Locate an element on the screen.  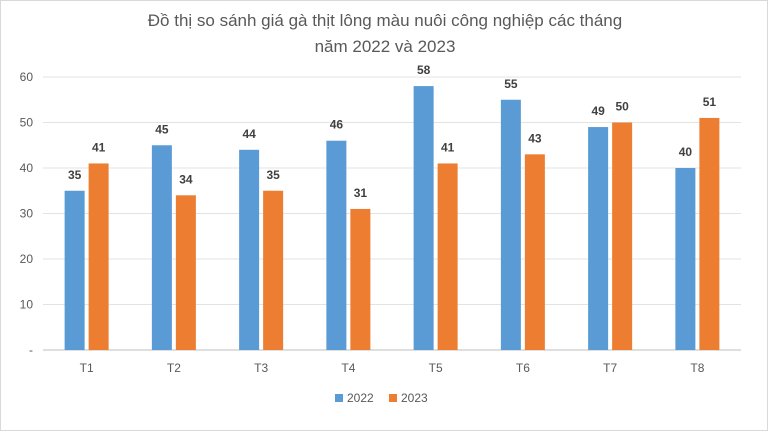
bar-2022-T7 is located at coordinates (598, 238).